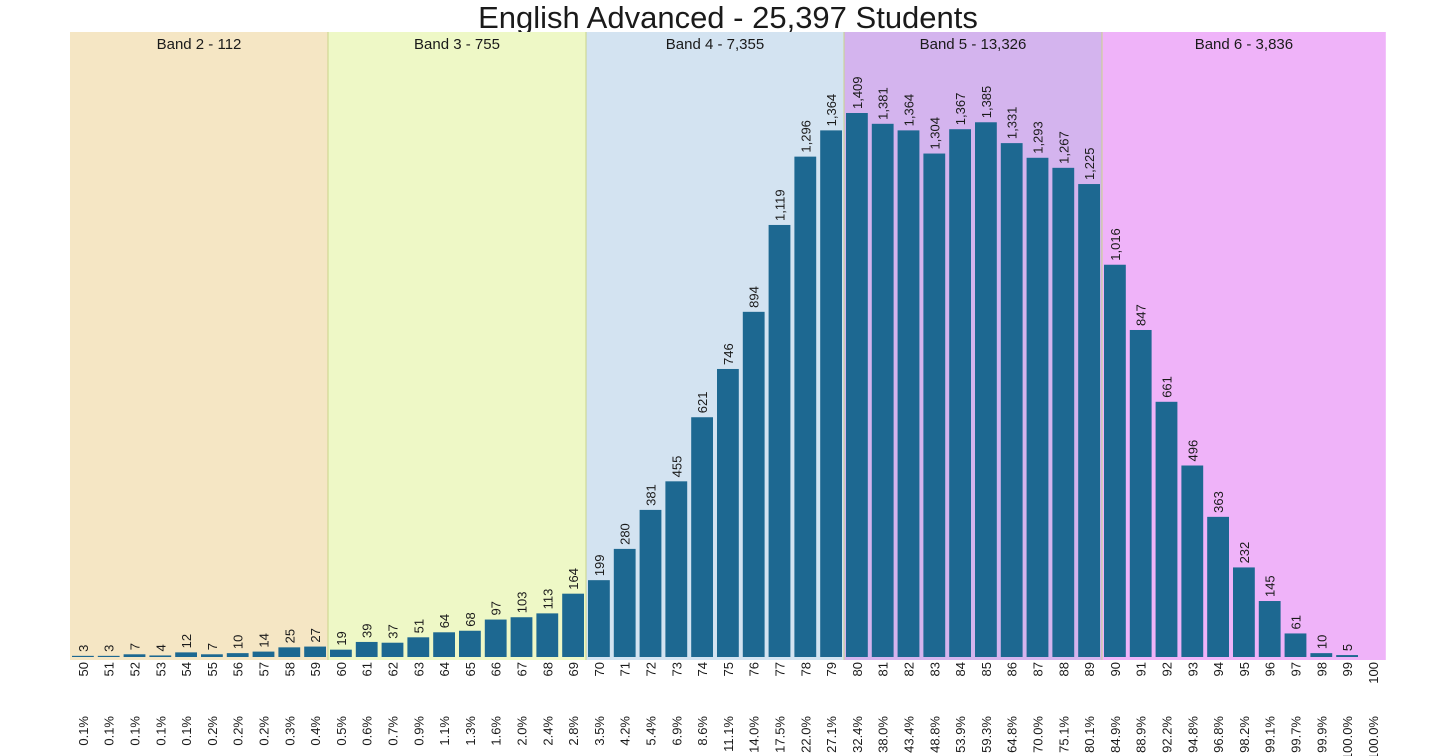 The width and height of the screenshot is (1456, 756). What do you see at coordinates (780, 734) in the screenshot?
I see `cumulative-percent-label: 17.5%` at bounding box center [780, 734].